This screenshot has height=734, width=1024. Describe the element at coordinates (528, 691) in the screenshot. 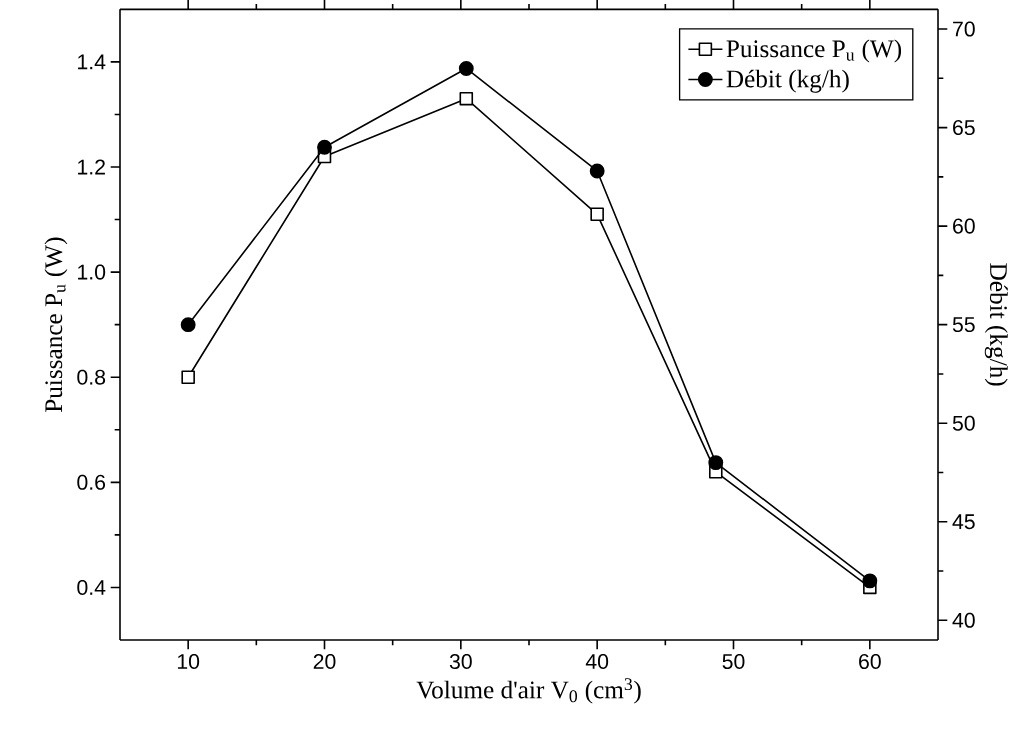

I see `x-axis-title: Volume d'air V$_{0}$ (cm$^{3}$)` at that location.